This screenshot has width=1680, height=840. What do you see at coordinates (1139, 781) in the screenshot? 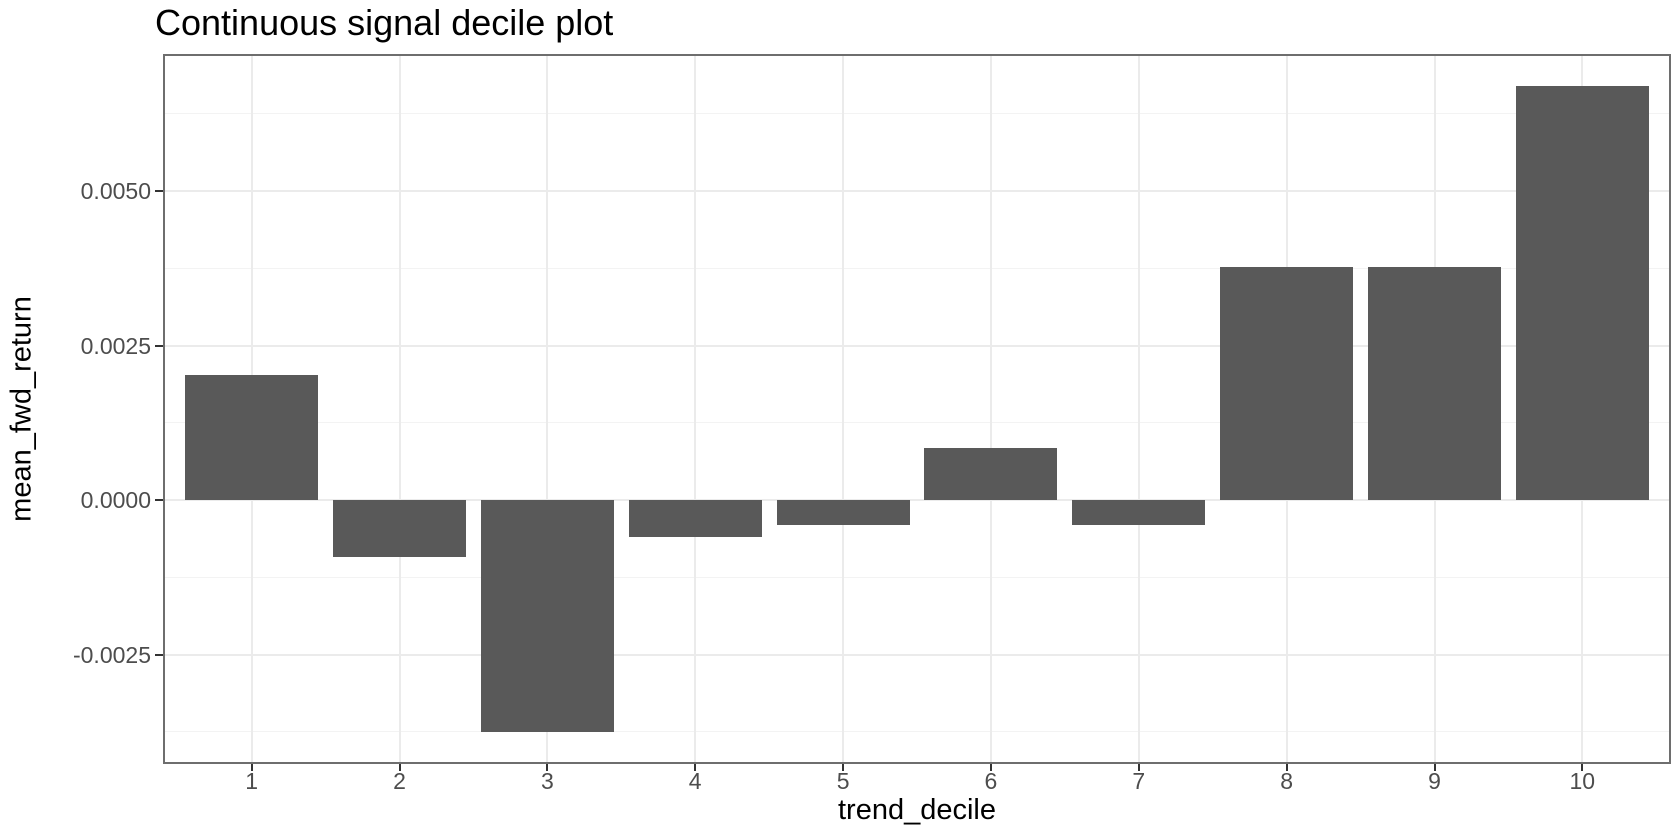
I see `x-tick-label-7: 7` at bounding box center [1139, 781].